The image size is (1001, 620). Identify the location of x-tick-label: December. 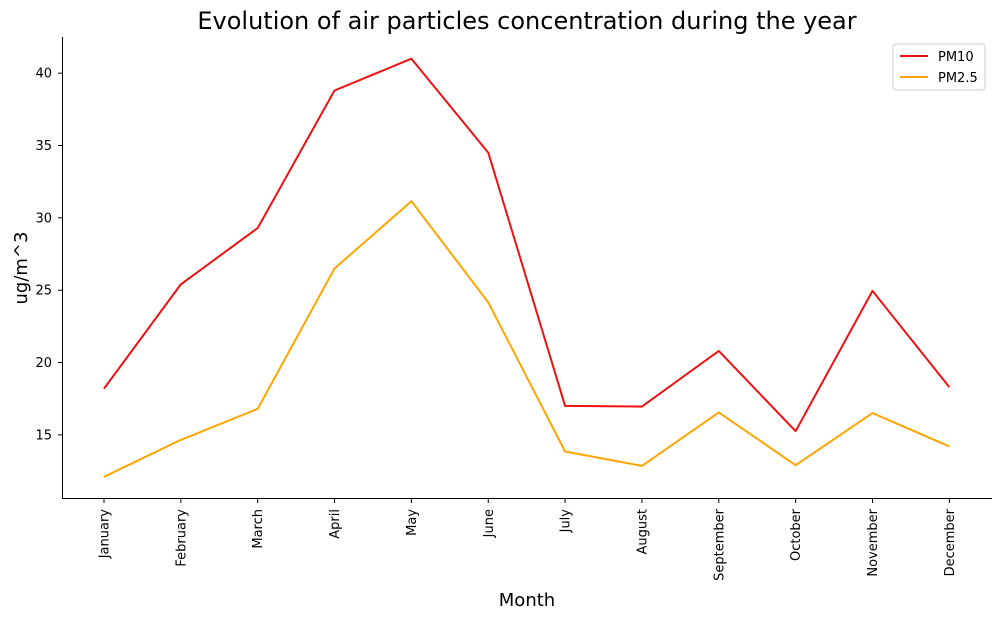
(950, 542).